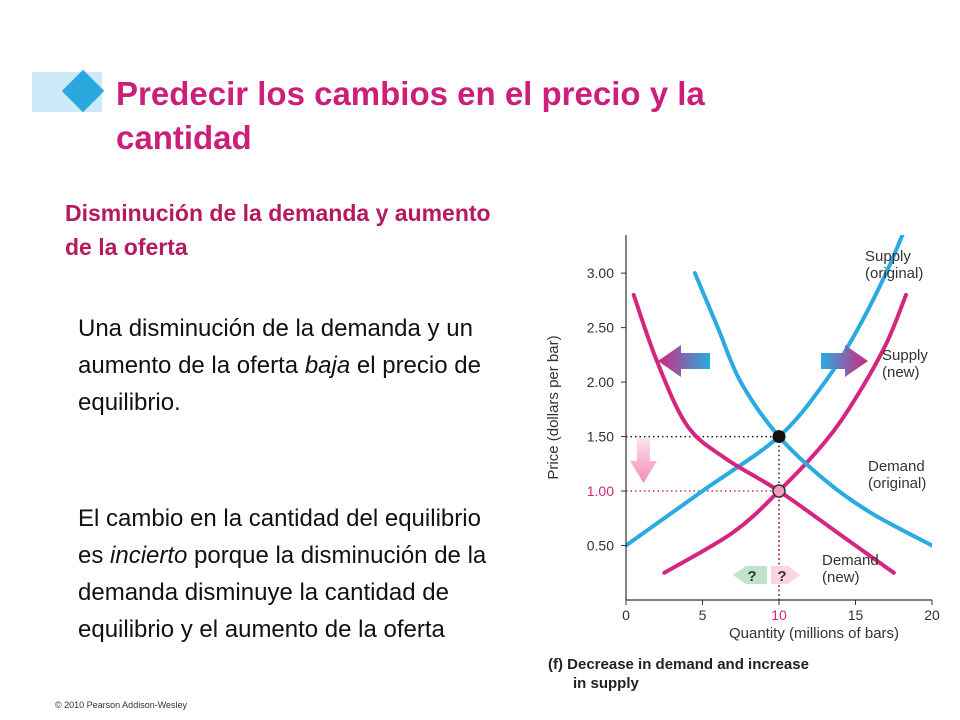 This screenshot has width=960, height=720. What do you see at coordinates (279, 384) in the screenshot?
I see `text-run: el precio de equilibrio.` at bounding box center [279, 384].